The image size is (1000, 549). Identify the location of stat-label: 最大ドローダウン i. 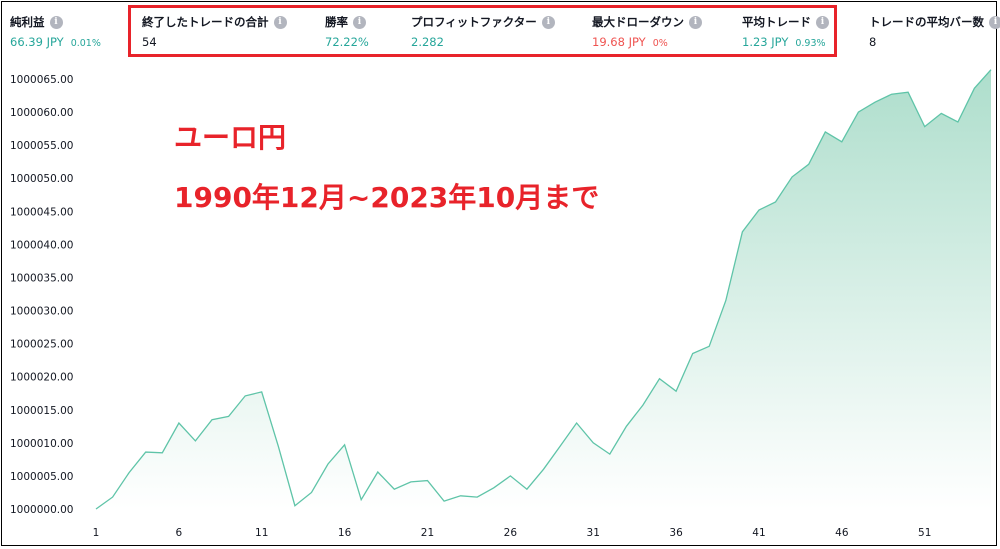
(647, 22).